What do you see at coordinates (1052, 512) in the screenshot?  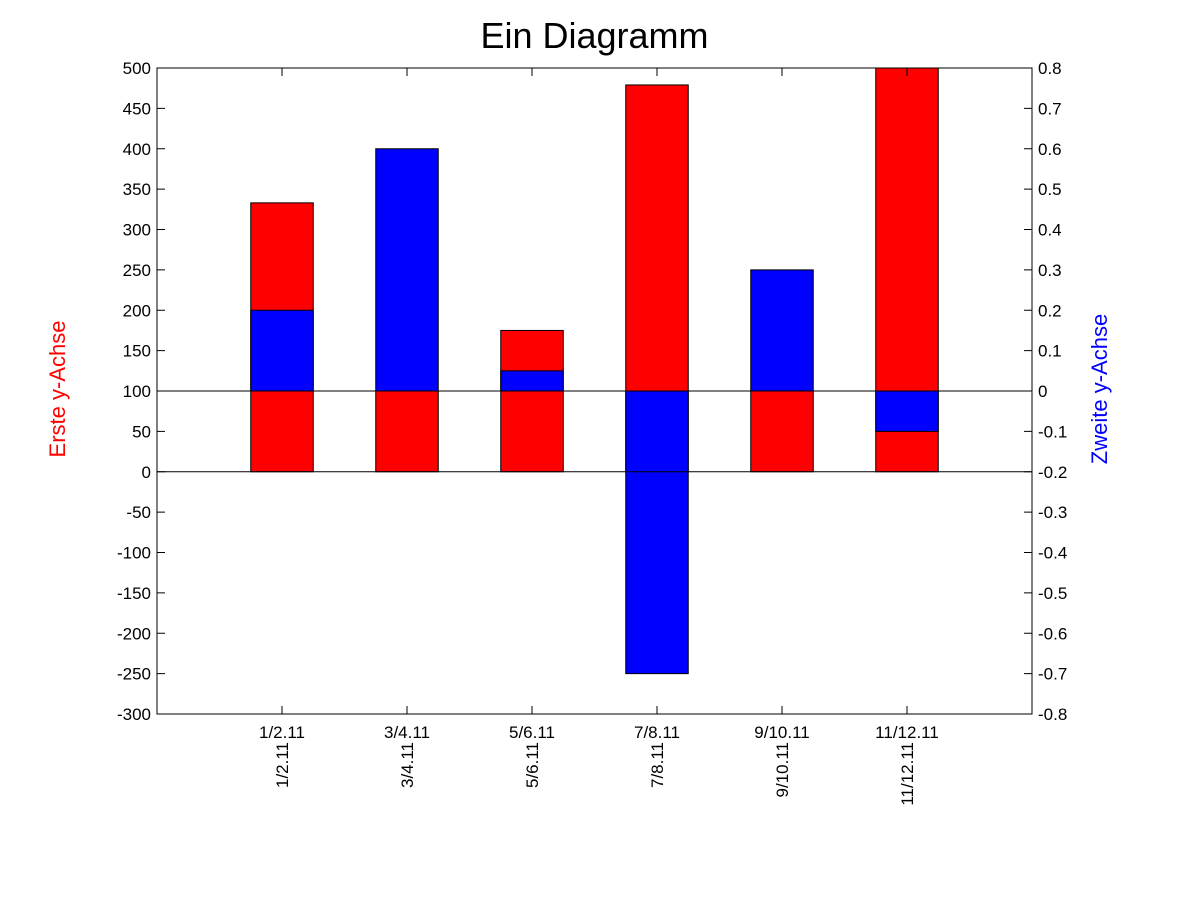 I see `right-tick-label: -0.3` at bounding box center [1052, 512].